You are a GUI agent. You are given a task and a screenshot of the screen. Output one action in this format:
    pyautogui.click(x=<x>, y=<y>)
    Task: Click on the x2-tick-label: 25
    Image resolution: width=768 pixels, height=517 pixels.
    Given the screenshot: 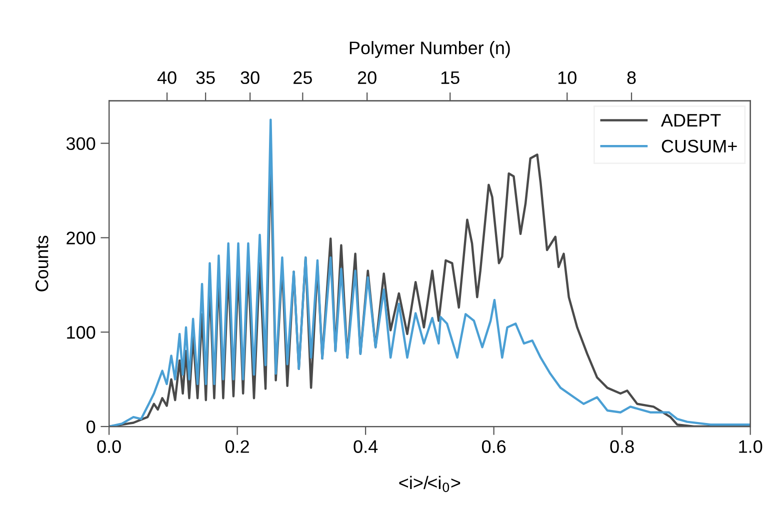 What is the action you would take?
    pyautogui.click(x=303, y=77)
    